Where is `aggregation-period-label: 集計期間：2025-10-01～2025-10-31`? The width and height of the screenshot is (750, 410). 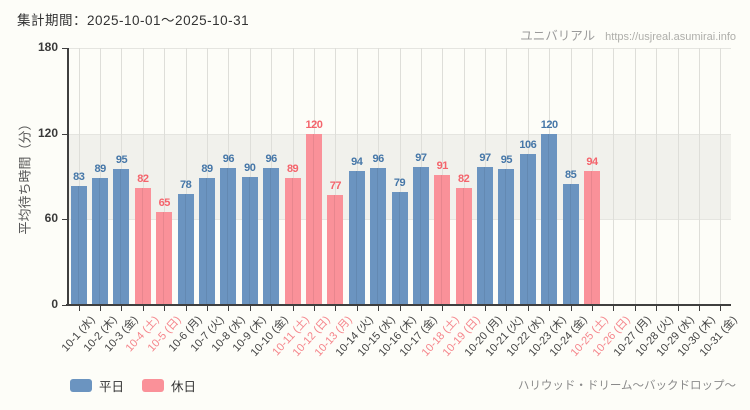 aggregation-period-label: 集計期間：2025-10-01～2025-10-31 is located at coordinates (133, 20).